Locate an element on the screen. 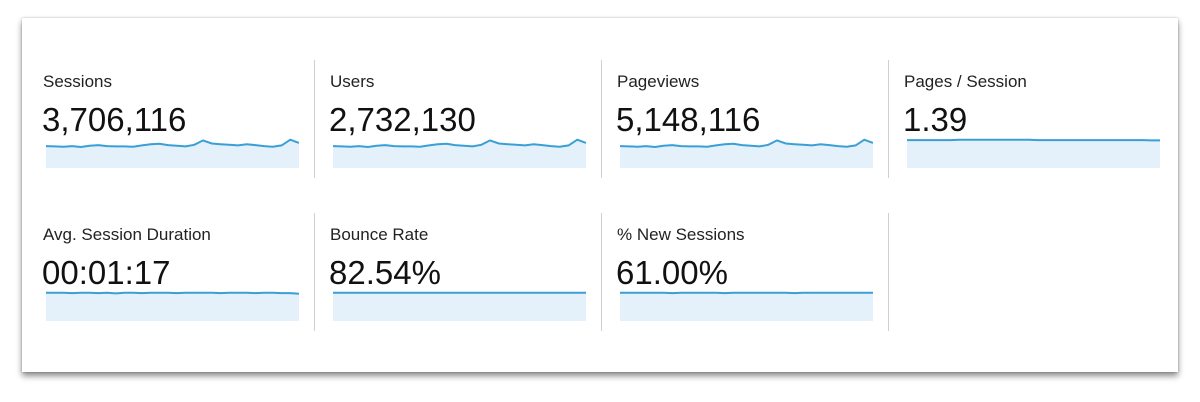  metric-cell: Avg. Session Duration 00:01:17 is located at coordinates (165, 250).